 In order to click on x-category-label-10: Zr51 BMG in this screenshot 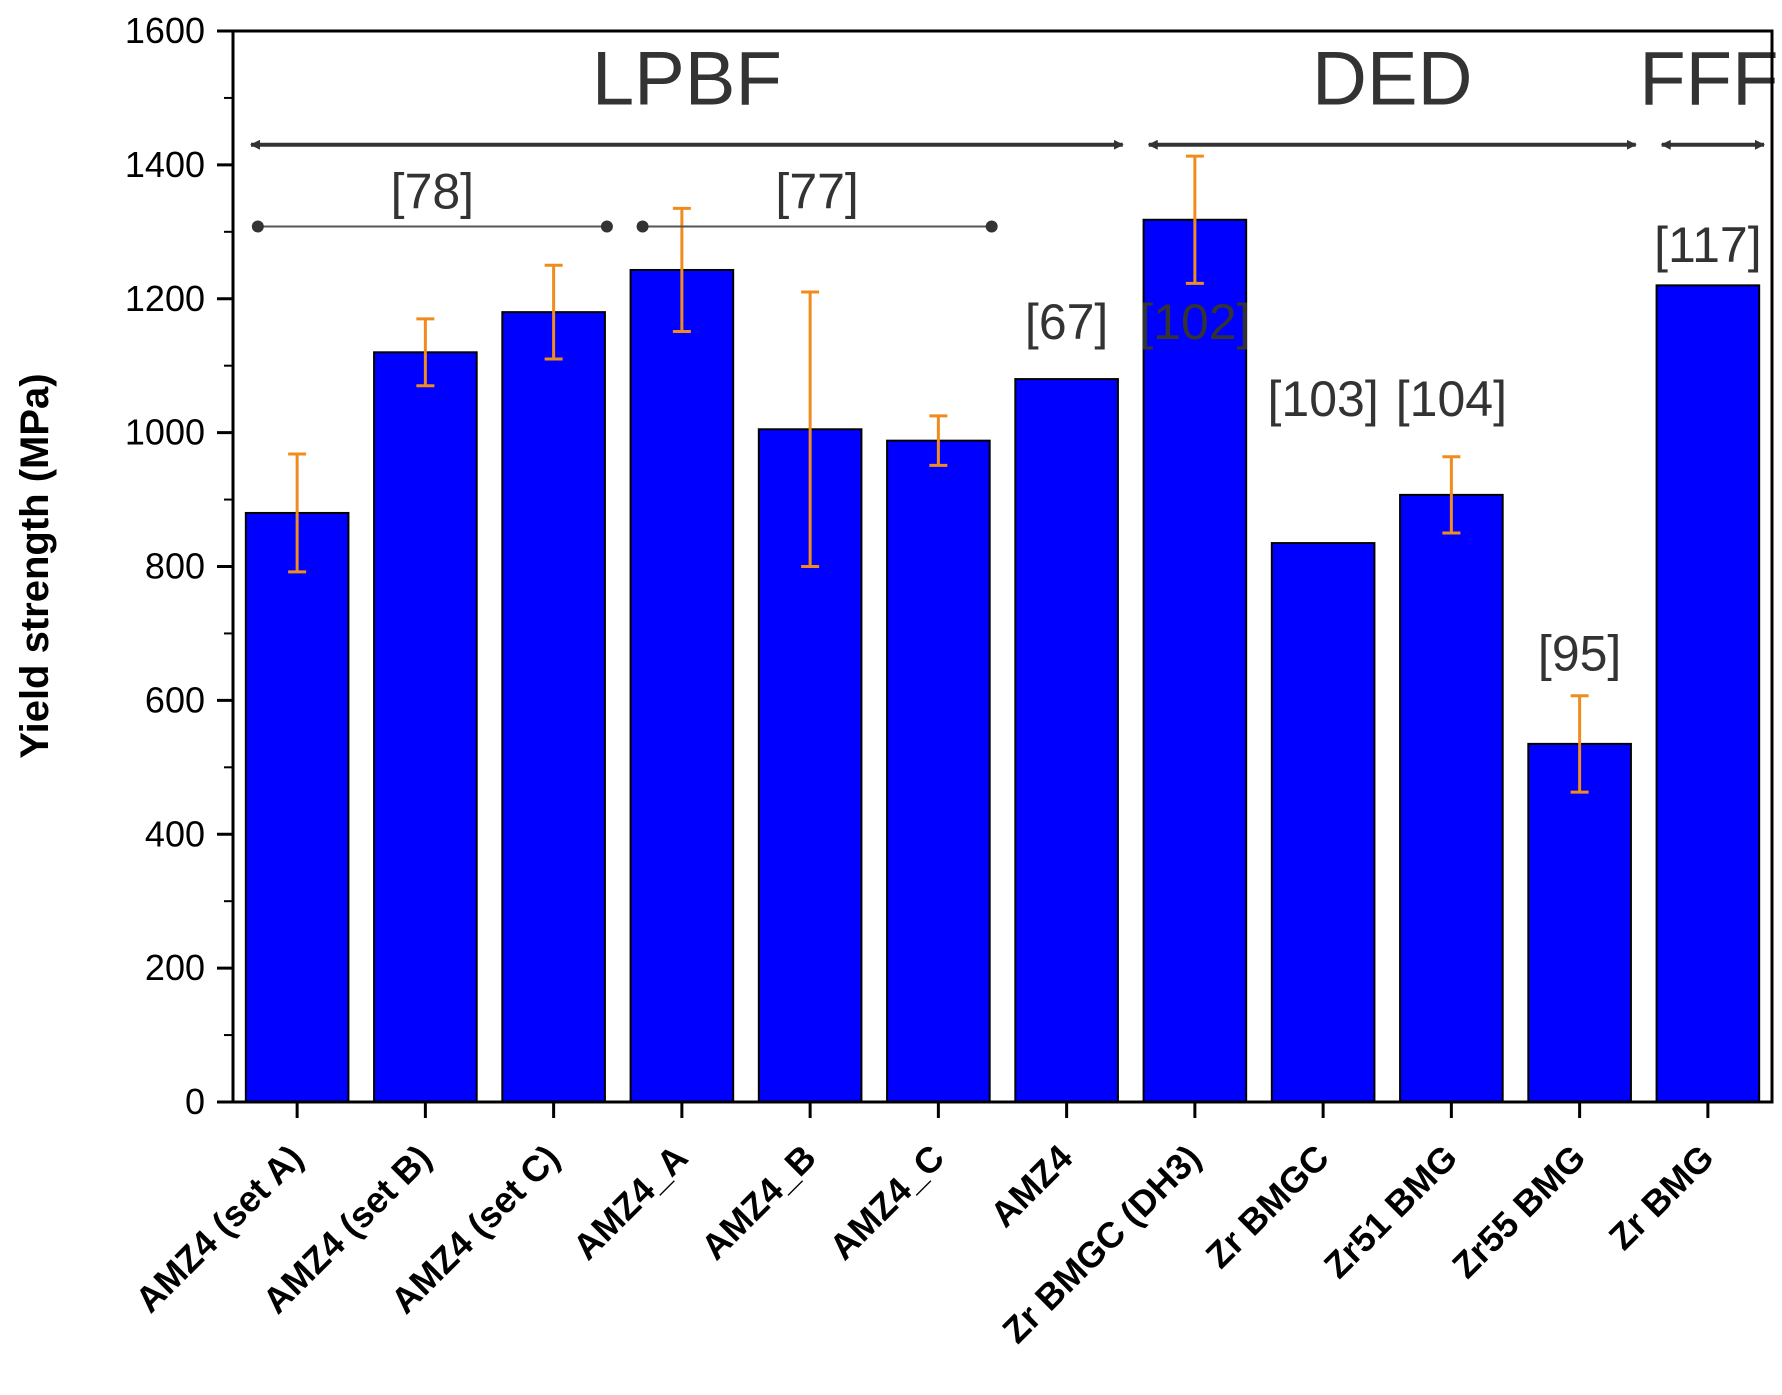, I will do `click(1390, 1211)`.